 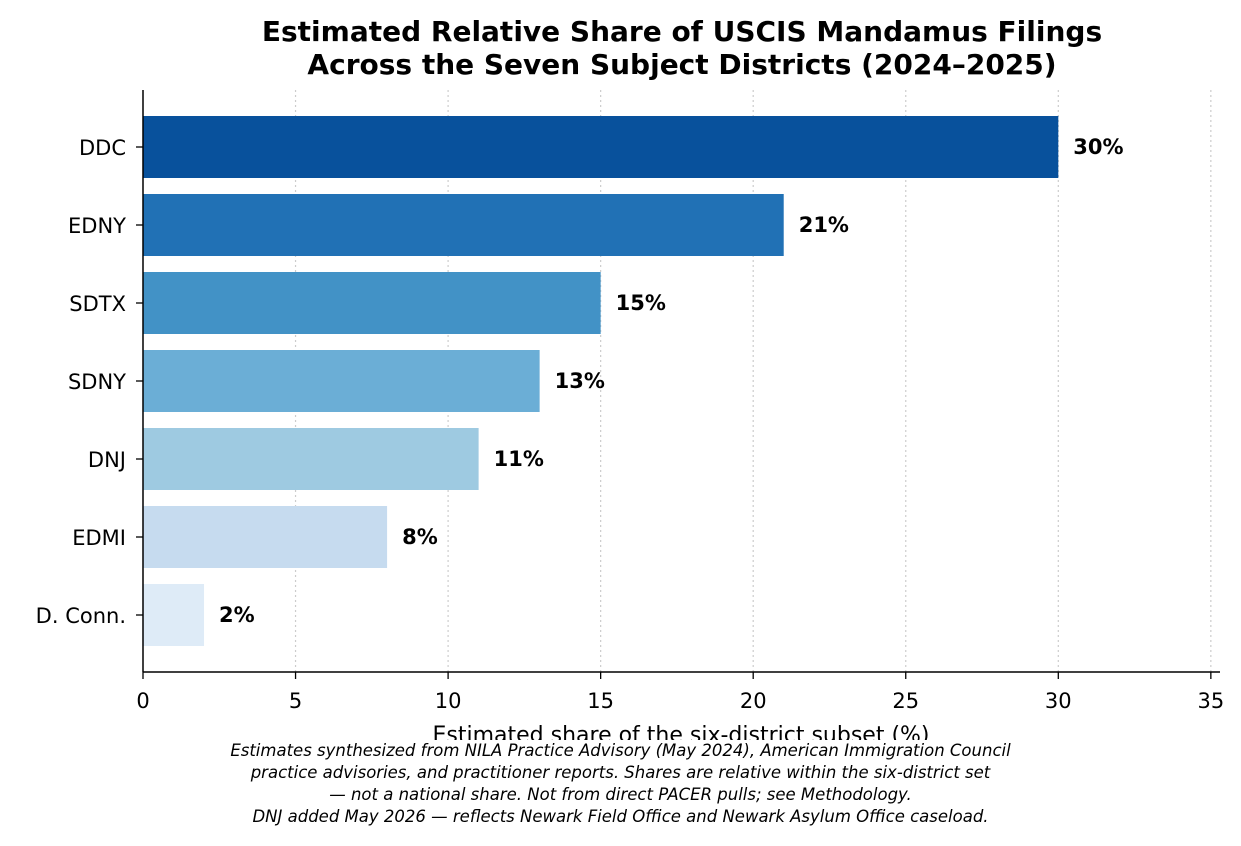 I want to click on data-label: 15%, so click(x=641, y=303).